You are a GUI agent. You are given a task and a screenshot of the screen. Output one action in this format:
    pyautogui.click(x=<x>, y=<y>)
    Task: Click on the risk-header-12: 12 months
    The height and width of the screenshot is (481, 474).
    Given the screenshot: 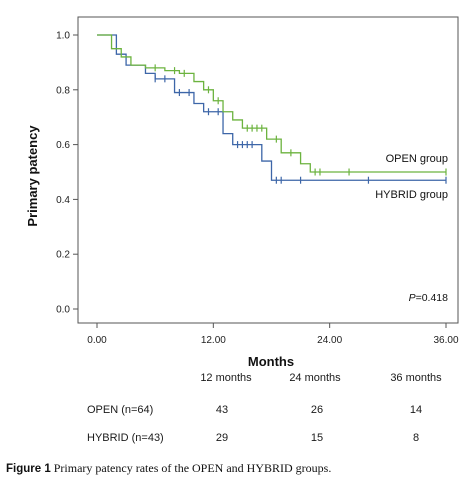 What is the action you would take?
    pyautogui.click(x=226, y=378)
    